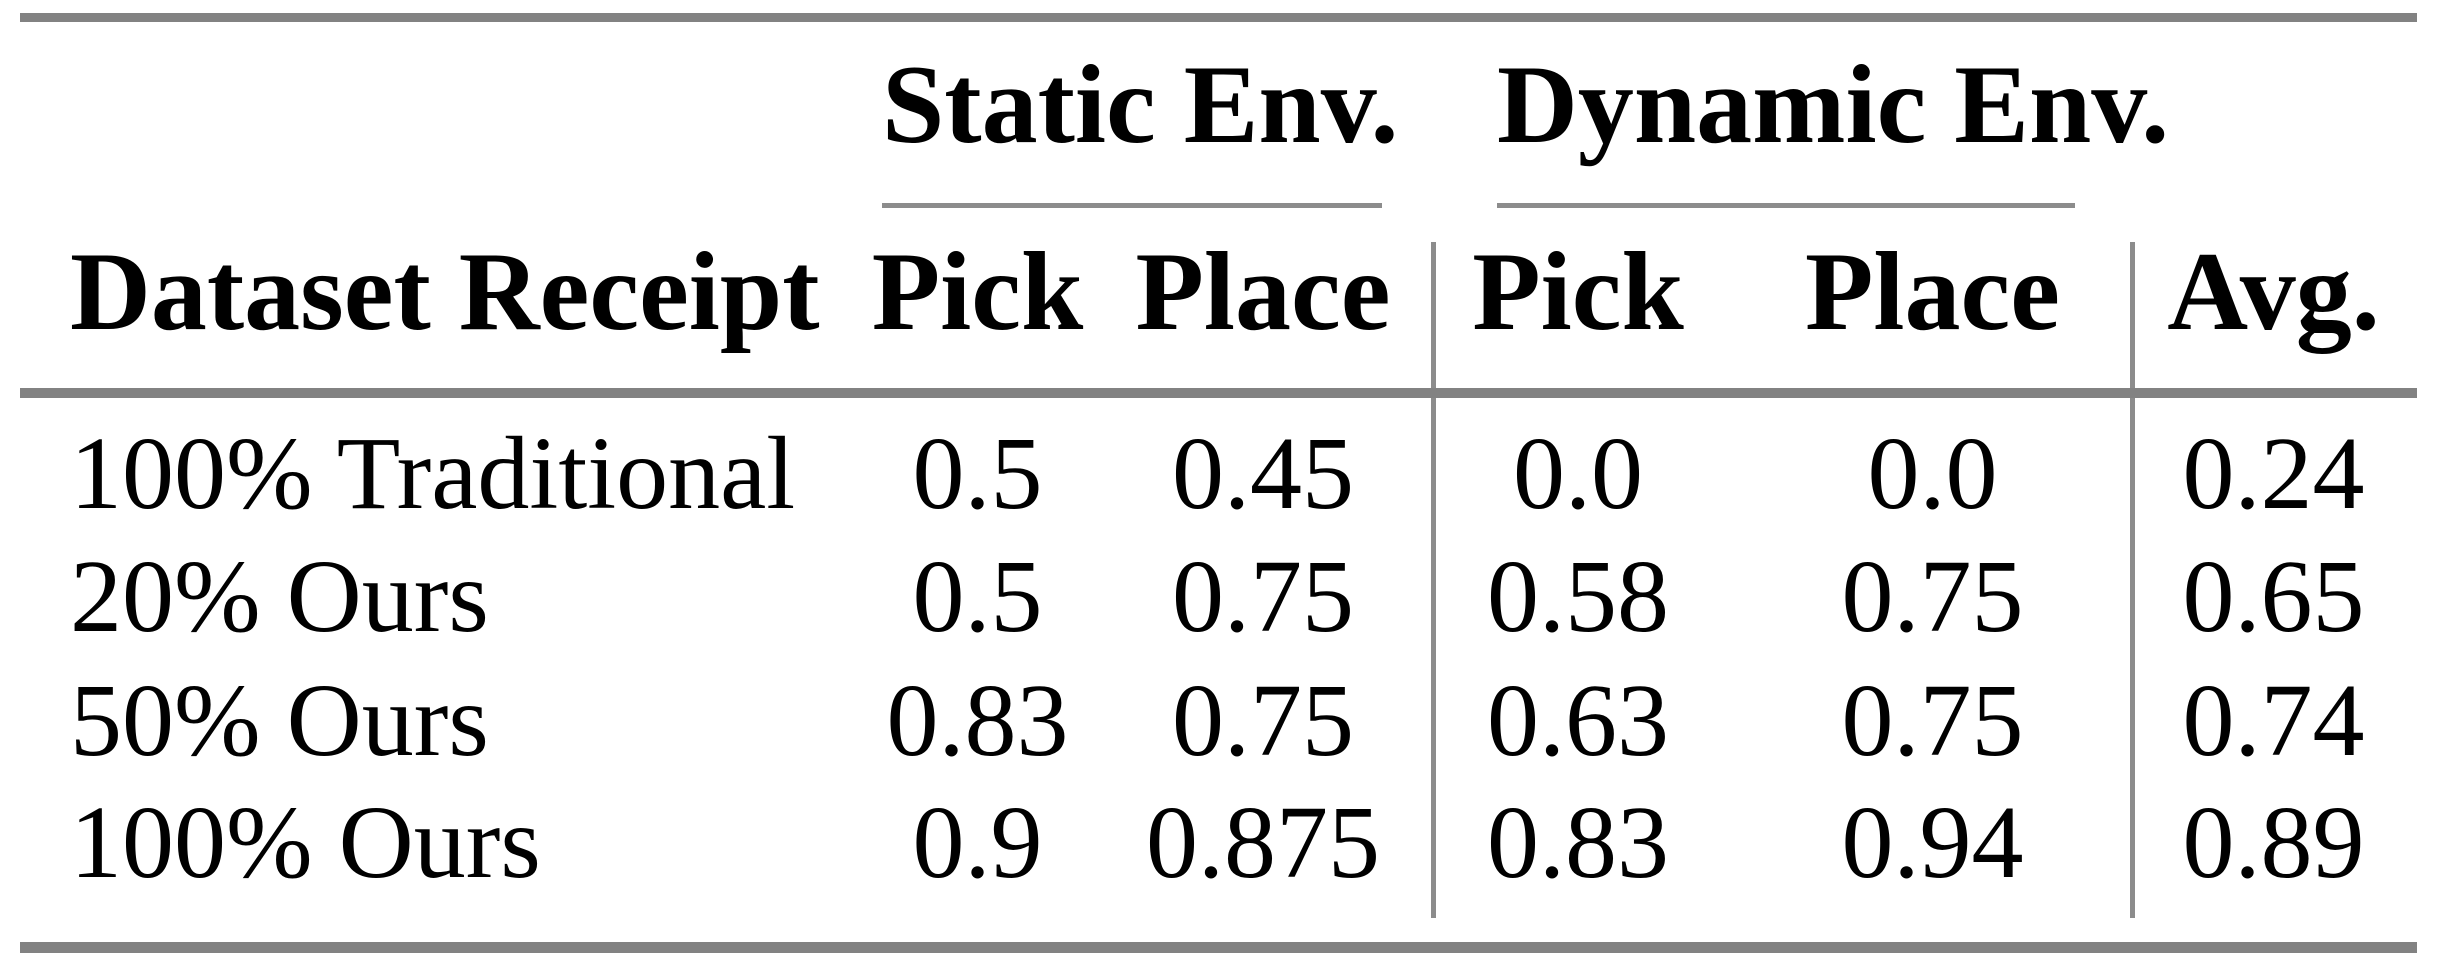  I want to click on group-header-dynamic-env: Dynamic Env., so click(1833, 105).